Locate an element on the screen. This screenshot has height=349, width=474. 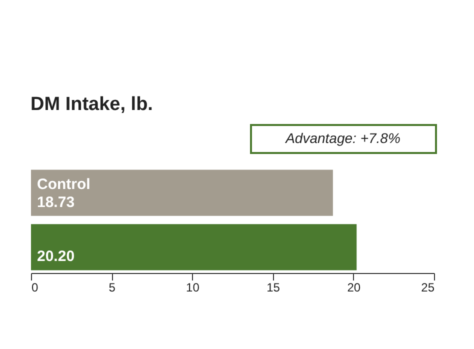
x-tick-label: 15 is located at coordinates (273, 287).